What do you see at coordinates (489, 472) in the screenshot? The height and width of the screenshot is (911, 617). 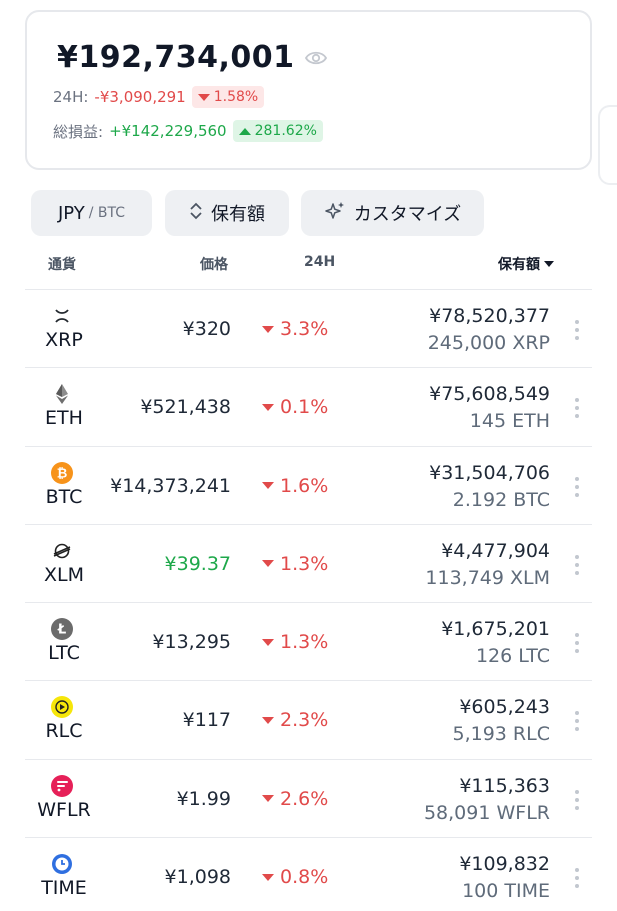 I see `asset-holding-value: ¥31,504,706` at bounding box center [489, 472].